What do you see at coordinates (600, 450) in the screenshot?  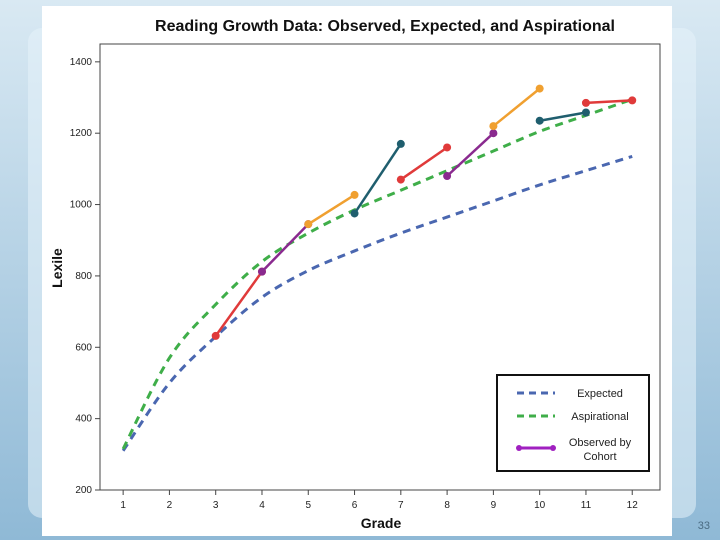 I see `legend-label-observed: Observed by Cohort` at bounding box center [600, 450].